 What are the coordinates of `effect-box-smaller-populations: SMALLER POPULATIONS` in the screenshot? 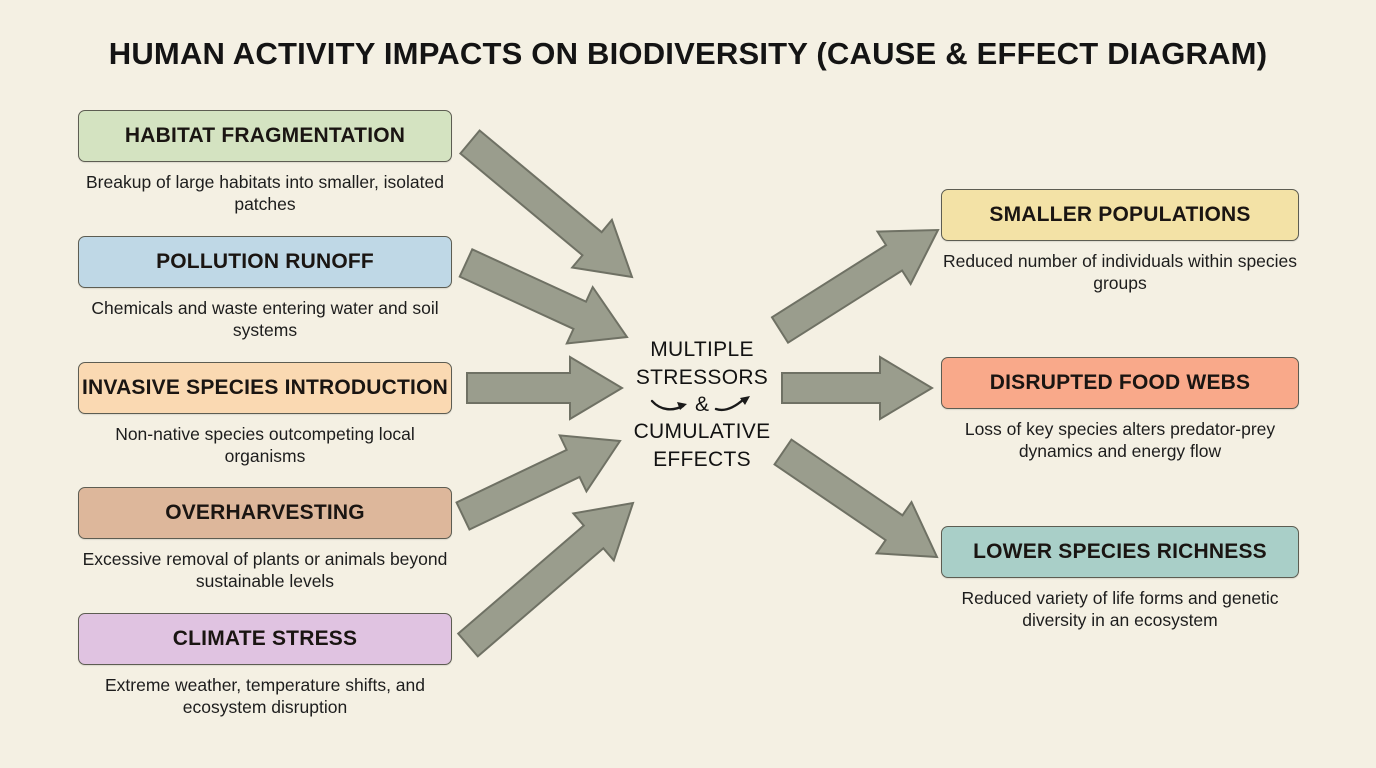 It's located at (1120, 215).